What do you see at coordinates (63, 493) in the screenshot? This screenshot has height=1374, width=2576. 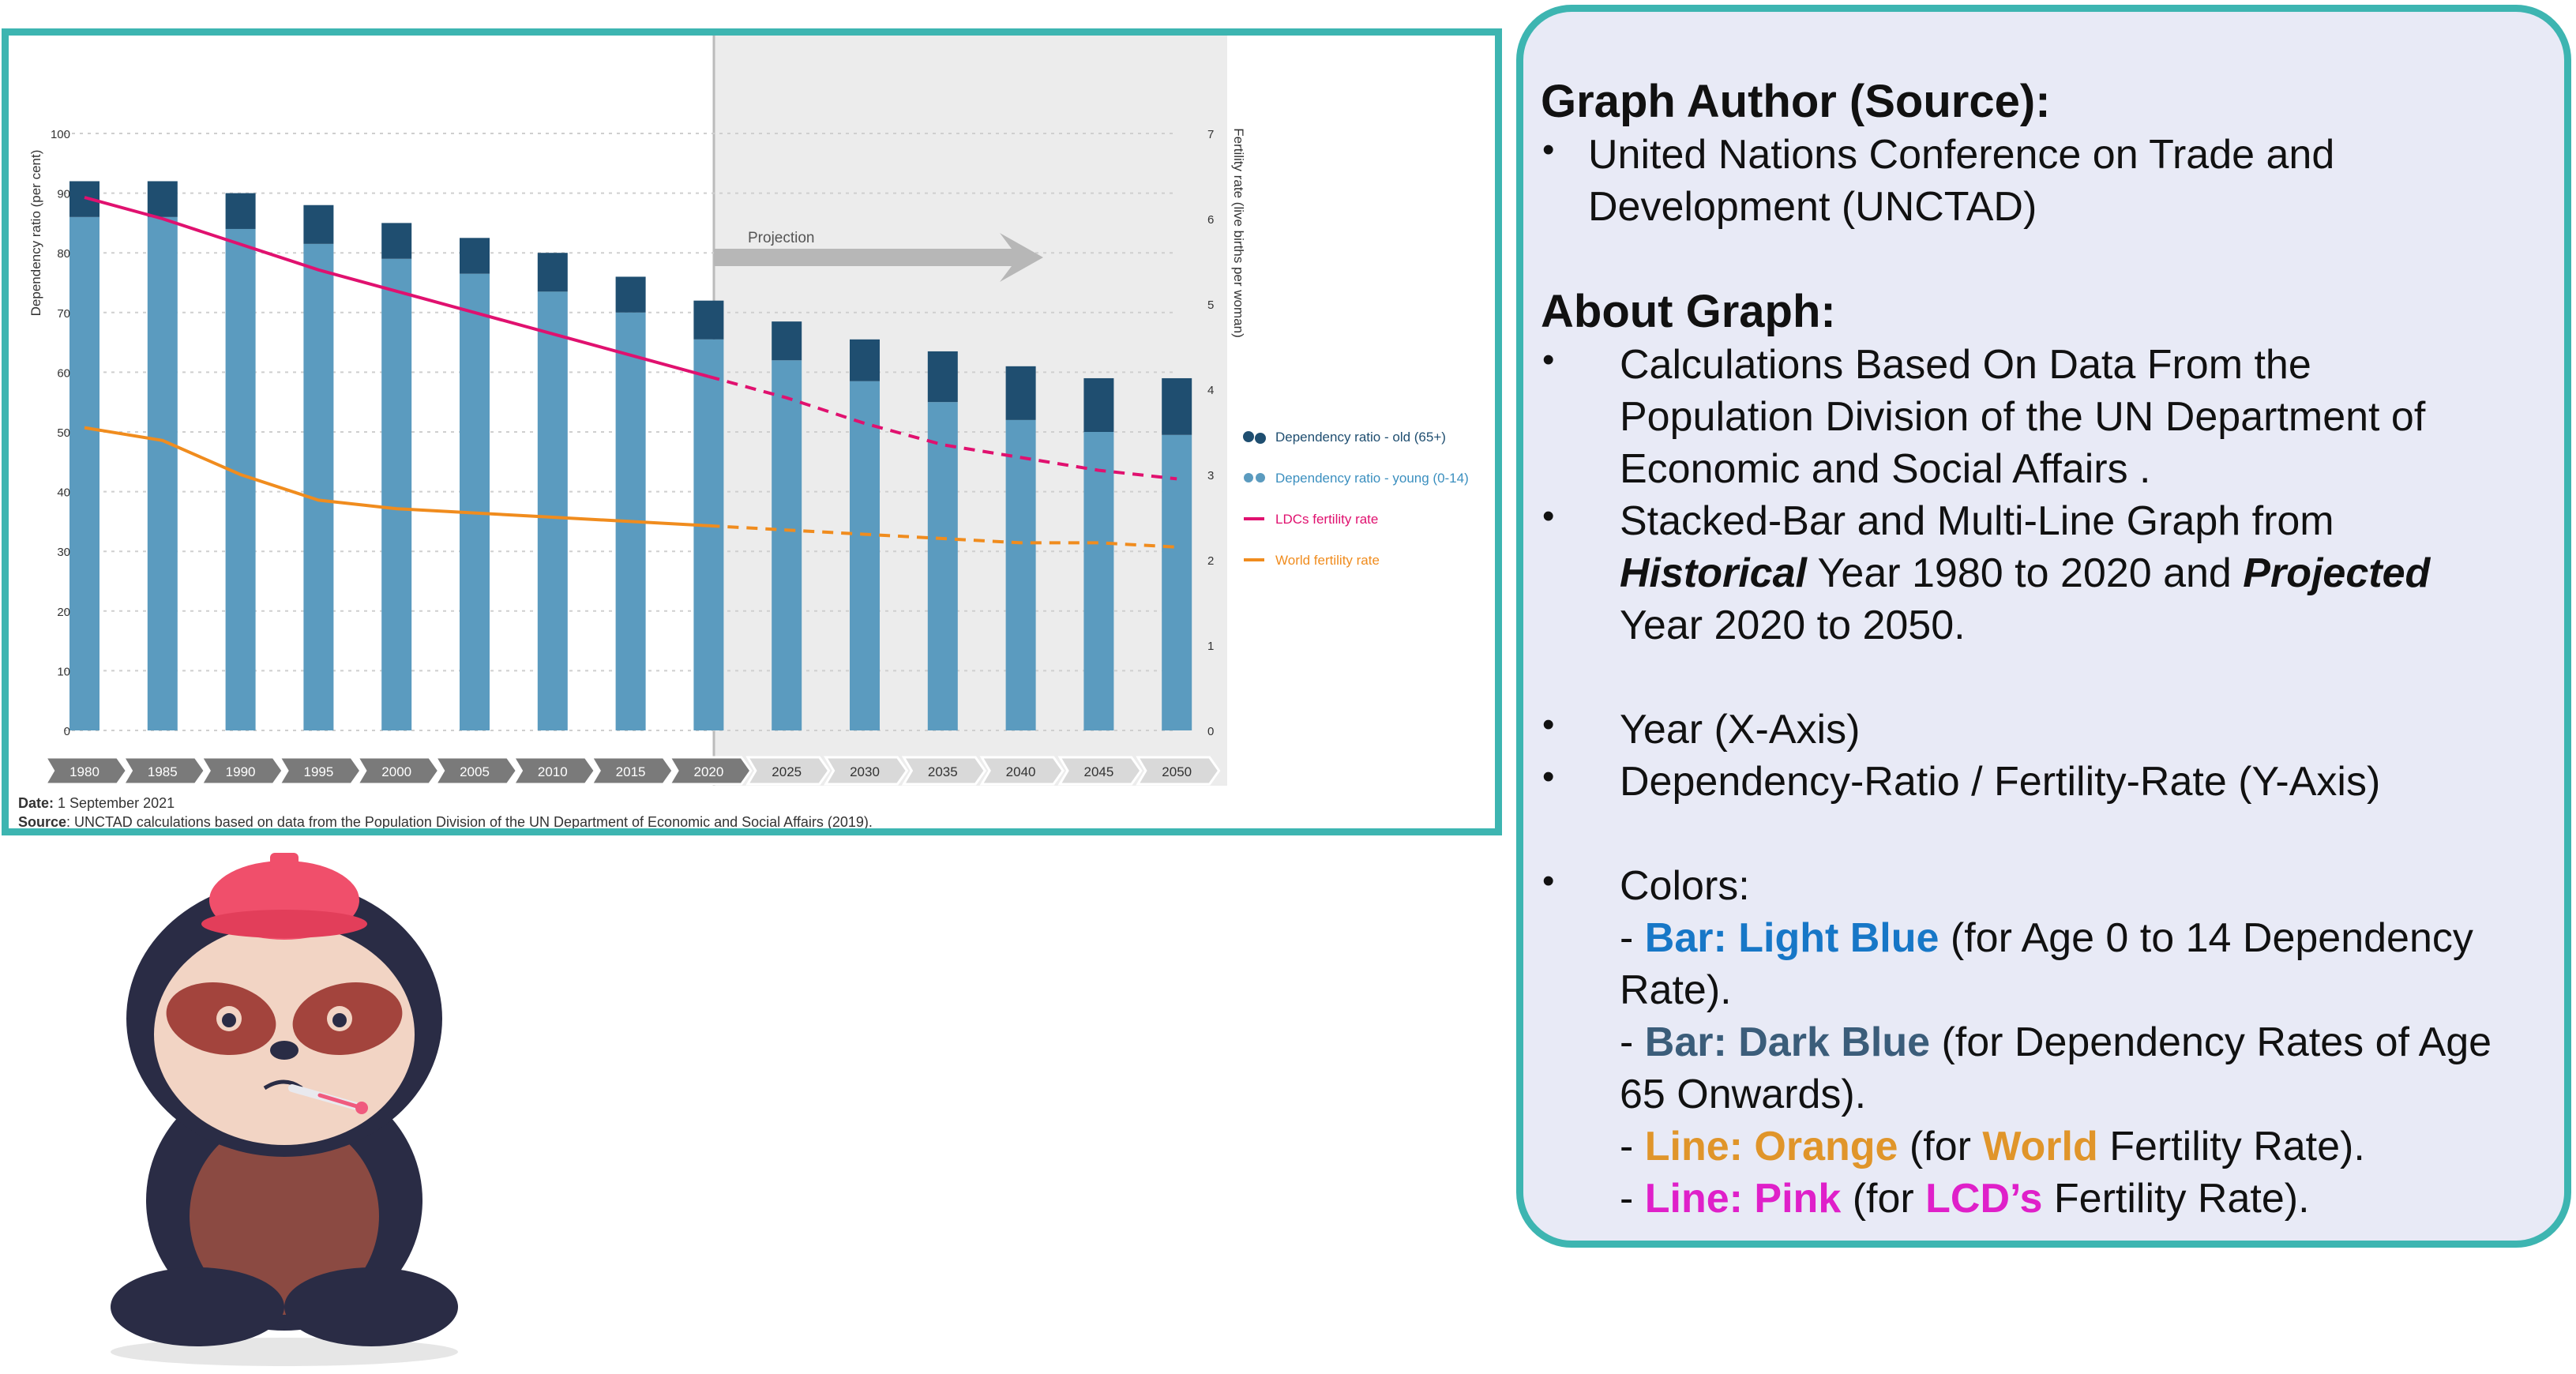 I see `y-tick-label: 40` at bounding box center [63, 493].